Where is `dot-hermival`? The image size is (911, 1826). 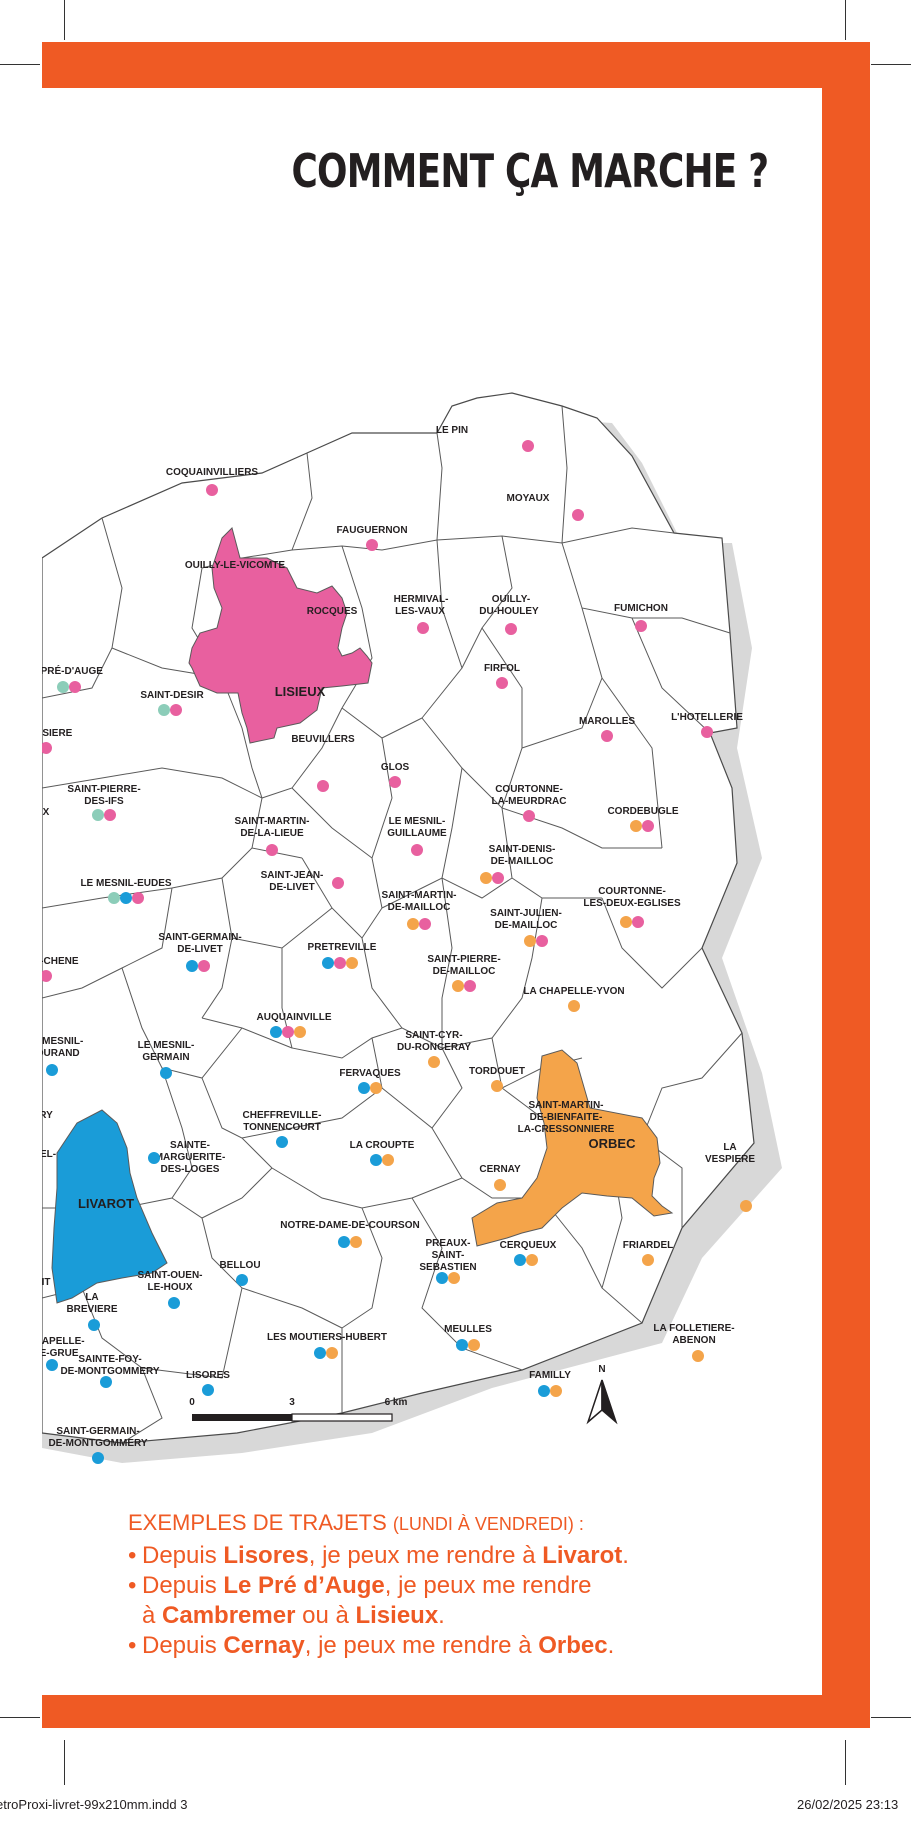 dot-hermival is located at coordinates (423, 628).